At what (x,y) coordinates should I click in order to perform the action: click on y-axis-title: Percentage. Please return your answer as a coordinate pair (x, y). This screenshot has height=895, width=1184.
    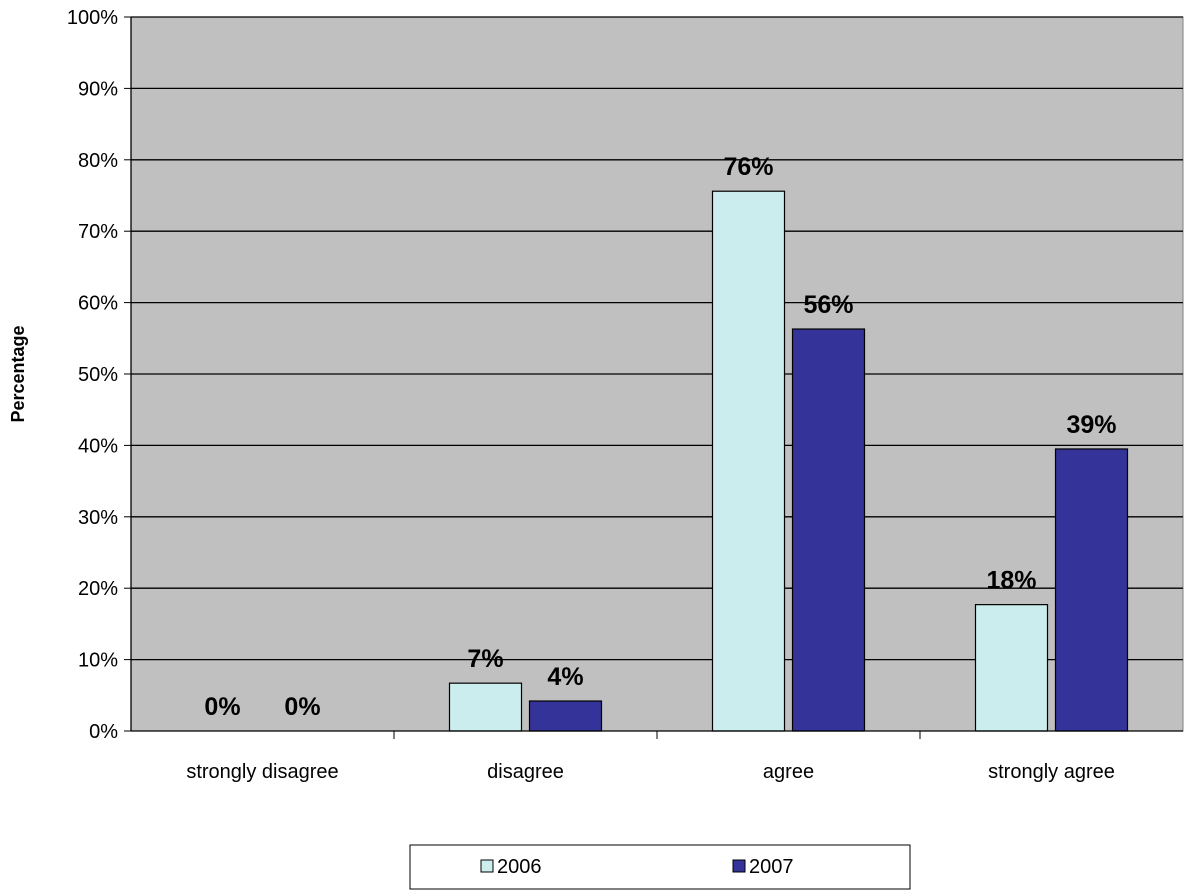
    Looking at the image, I should click on (18, 373).